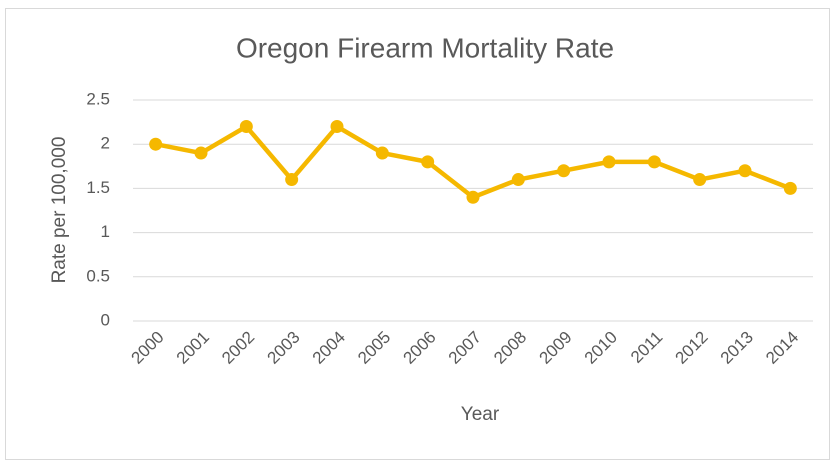 This screenshot has width=835, height=464. I want to click on y-tick-label: 1, so click(105, 231).